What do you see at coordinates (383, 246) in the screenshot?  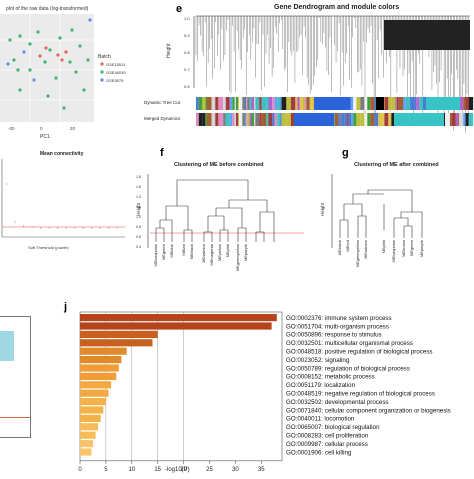 I see `panel-g-leaf: MEpink` at bounding box center [383, 246].